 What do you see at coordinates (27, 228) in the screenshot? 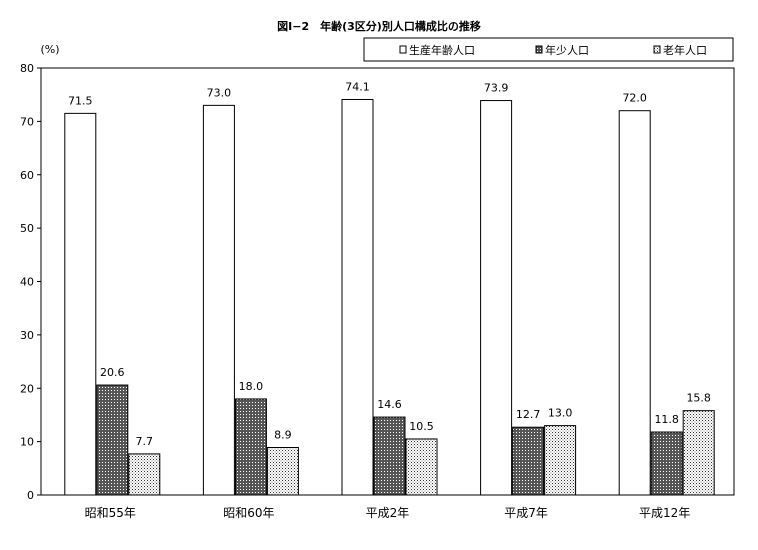
I see `y-tick-label: 50` at bounding box center [27, 228].